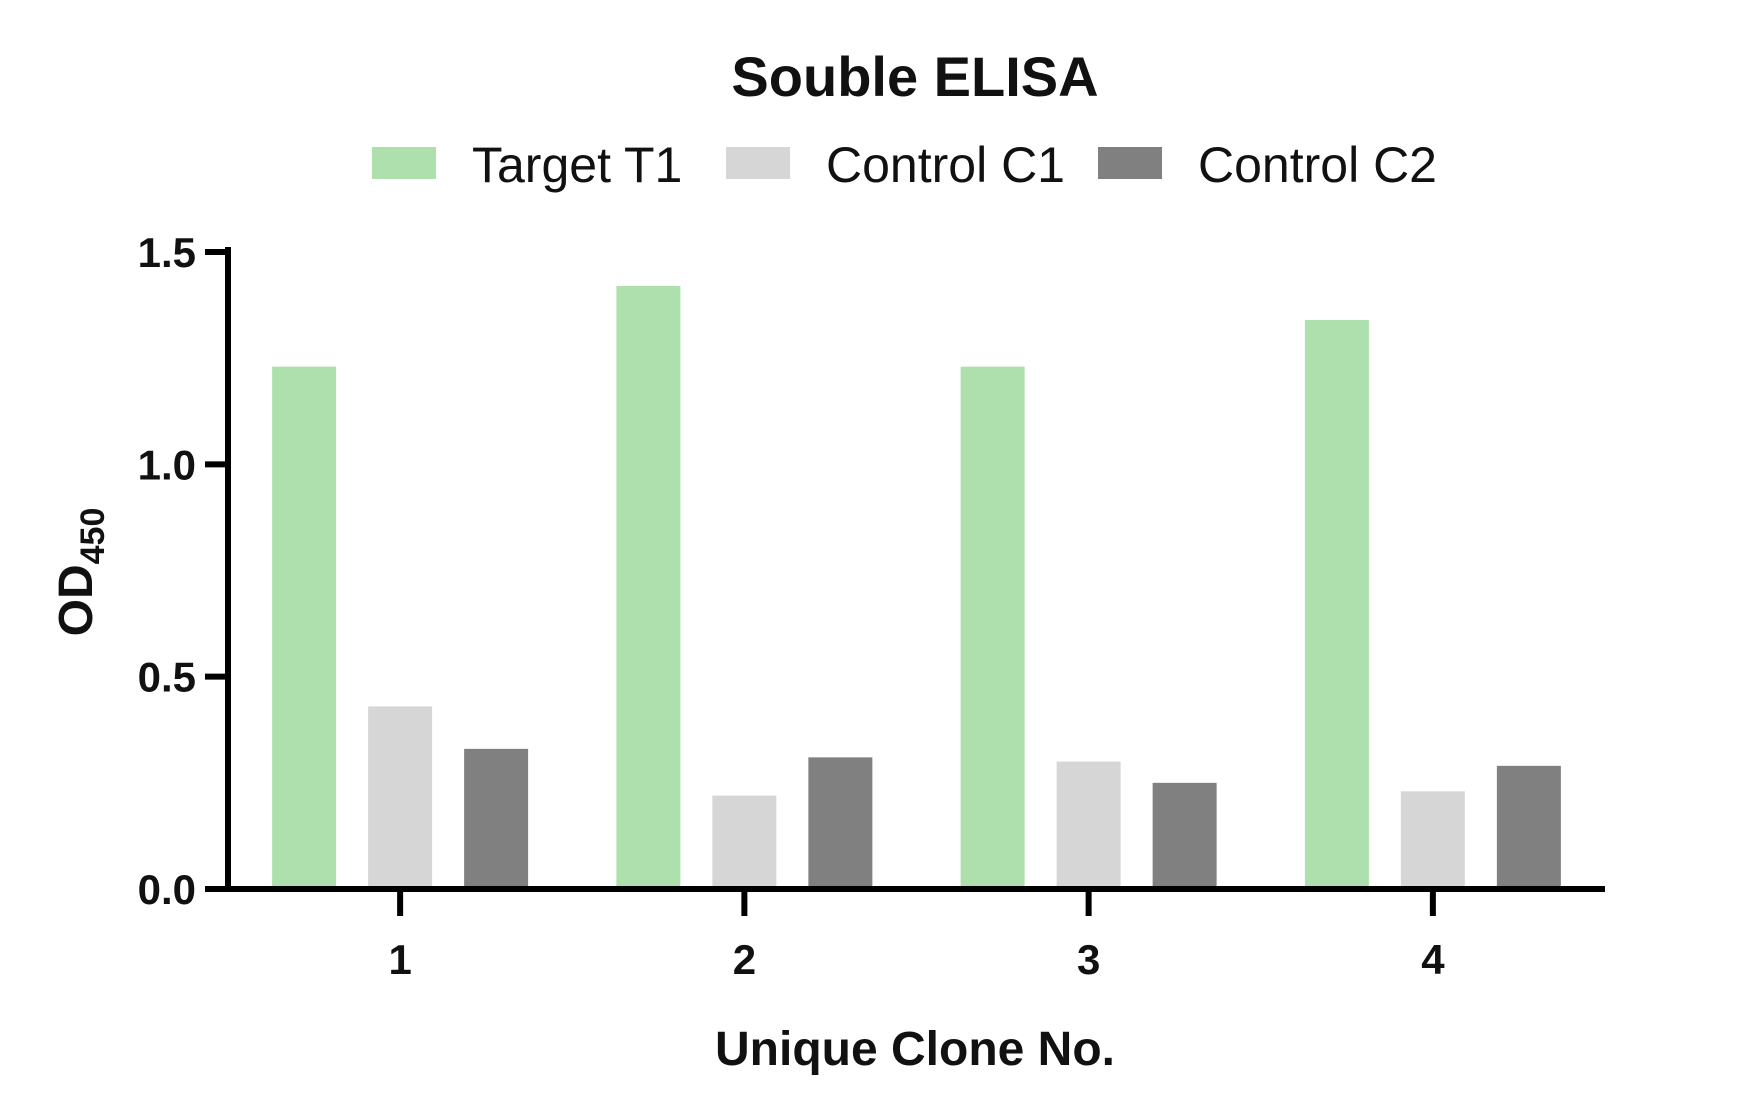  What do you see at coordinates (167, 889) in the screenshot?
I see `y-tick-label: 0.0` at bounding box center [167, 889].